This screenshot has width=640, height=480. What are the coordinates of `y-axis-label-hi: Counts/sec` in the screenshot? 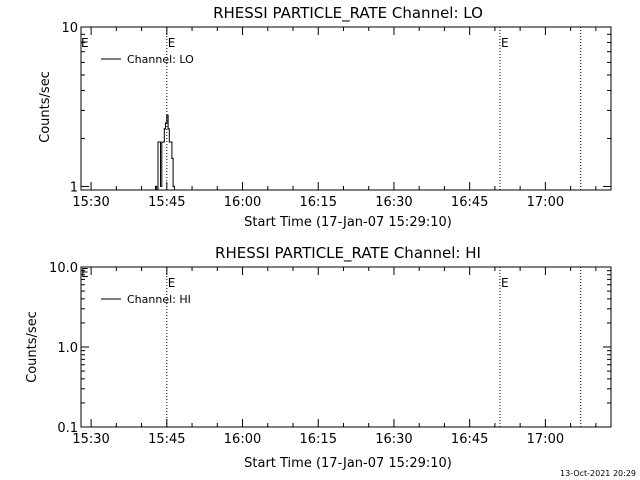 It's located at (32, 347).